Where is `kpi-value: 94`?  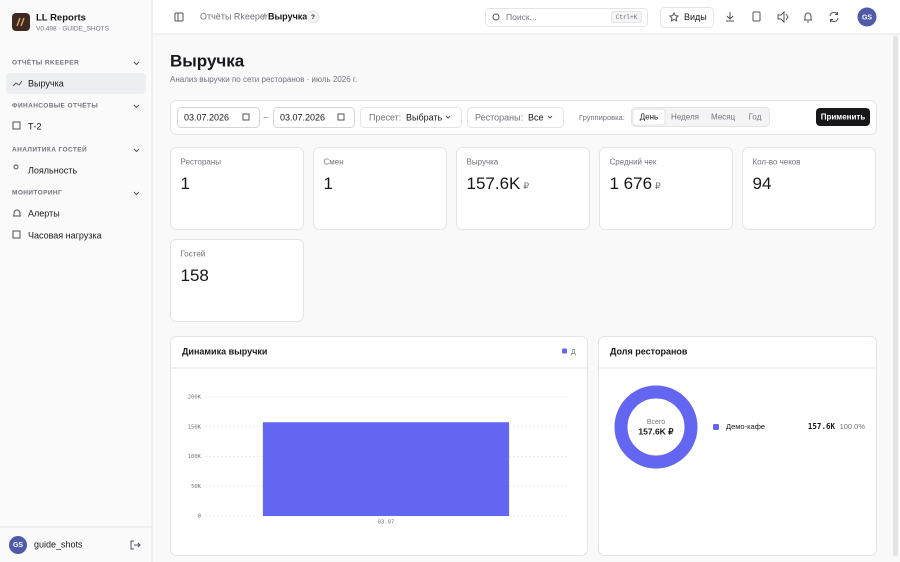
kpi-value: 94 is located at coordinates (762, 183).